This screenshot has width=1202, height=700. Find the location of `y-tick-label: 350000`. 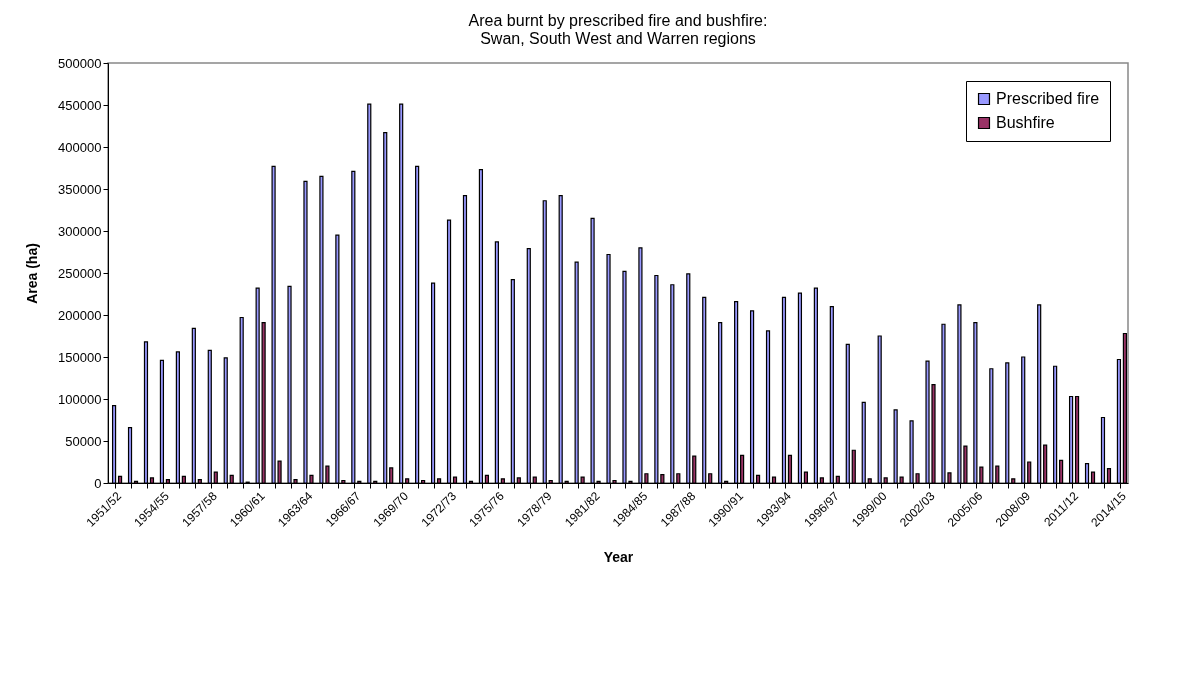

y-tick-label: 350000 is located at coordinates (80, 189).